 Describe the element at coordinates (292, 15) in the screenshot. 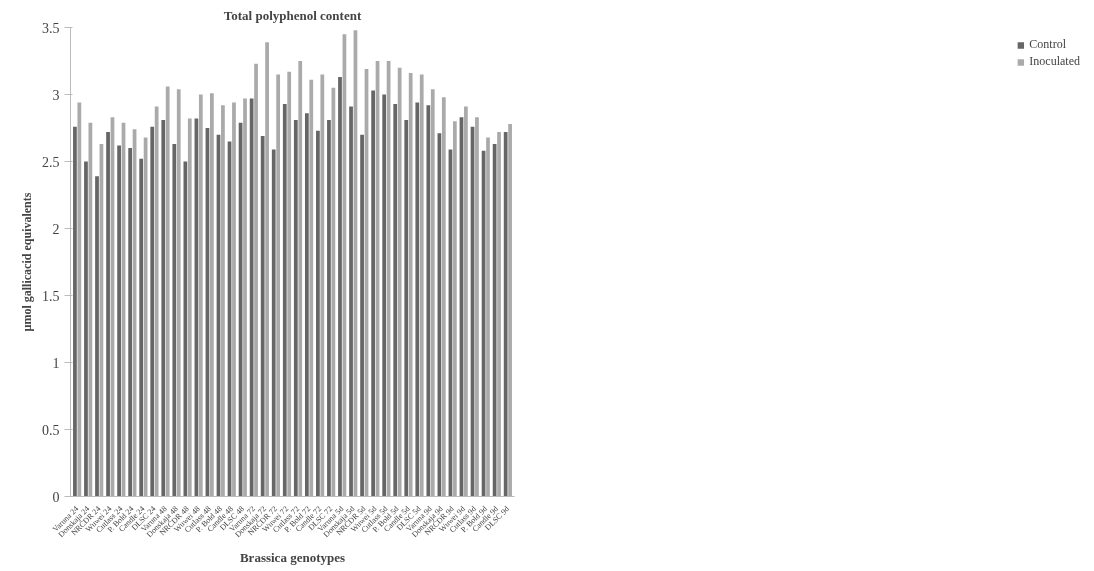

I see `chart-title: Total polyphenol content` at that location.